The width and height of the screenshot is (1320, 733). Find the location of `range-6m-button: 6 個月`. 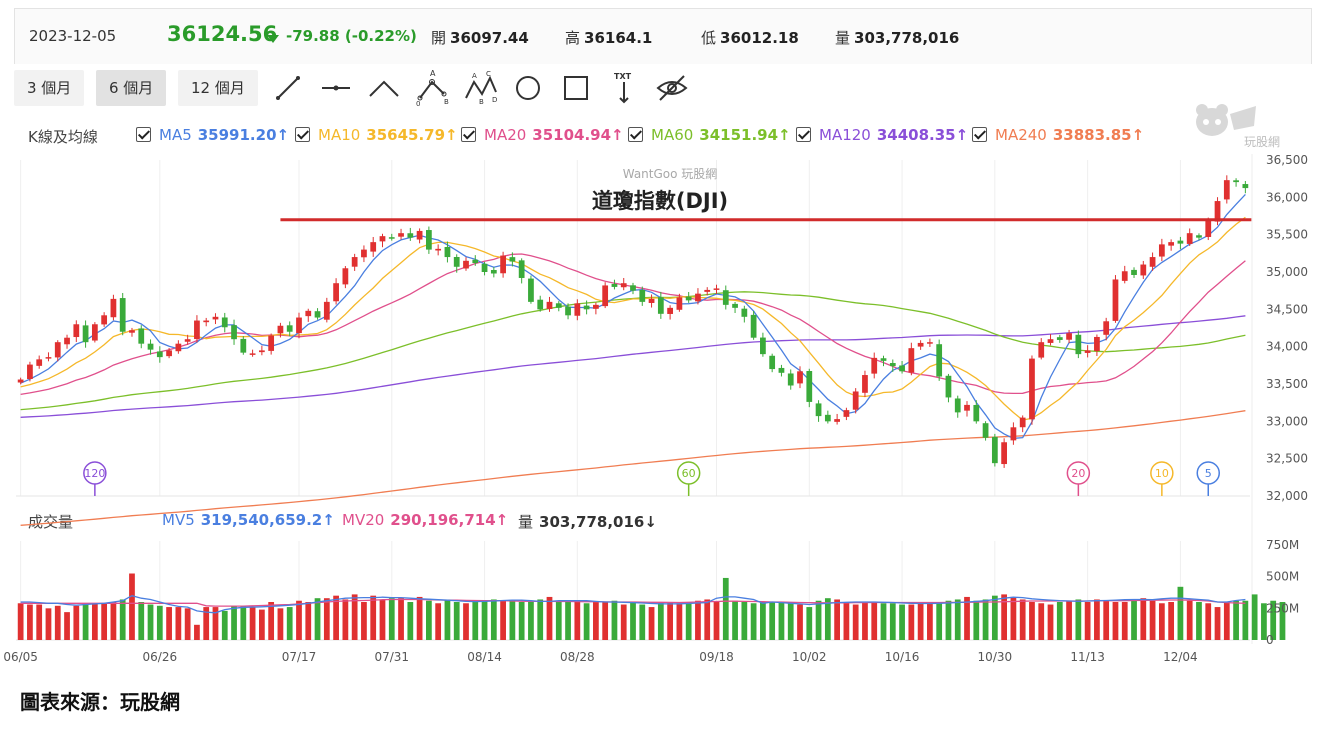

range-6m-button: 6 個月 is located at coordinates (131, 88).